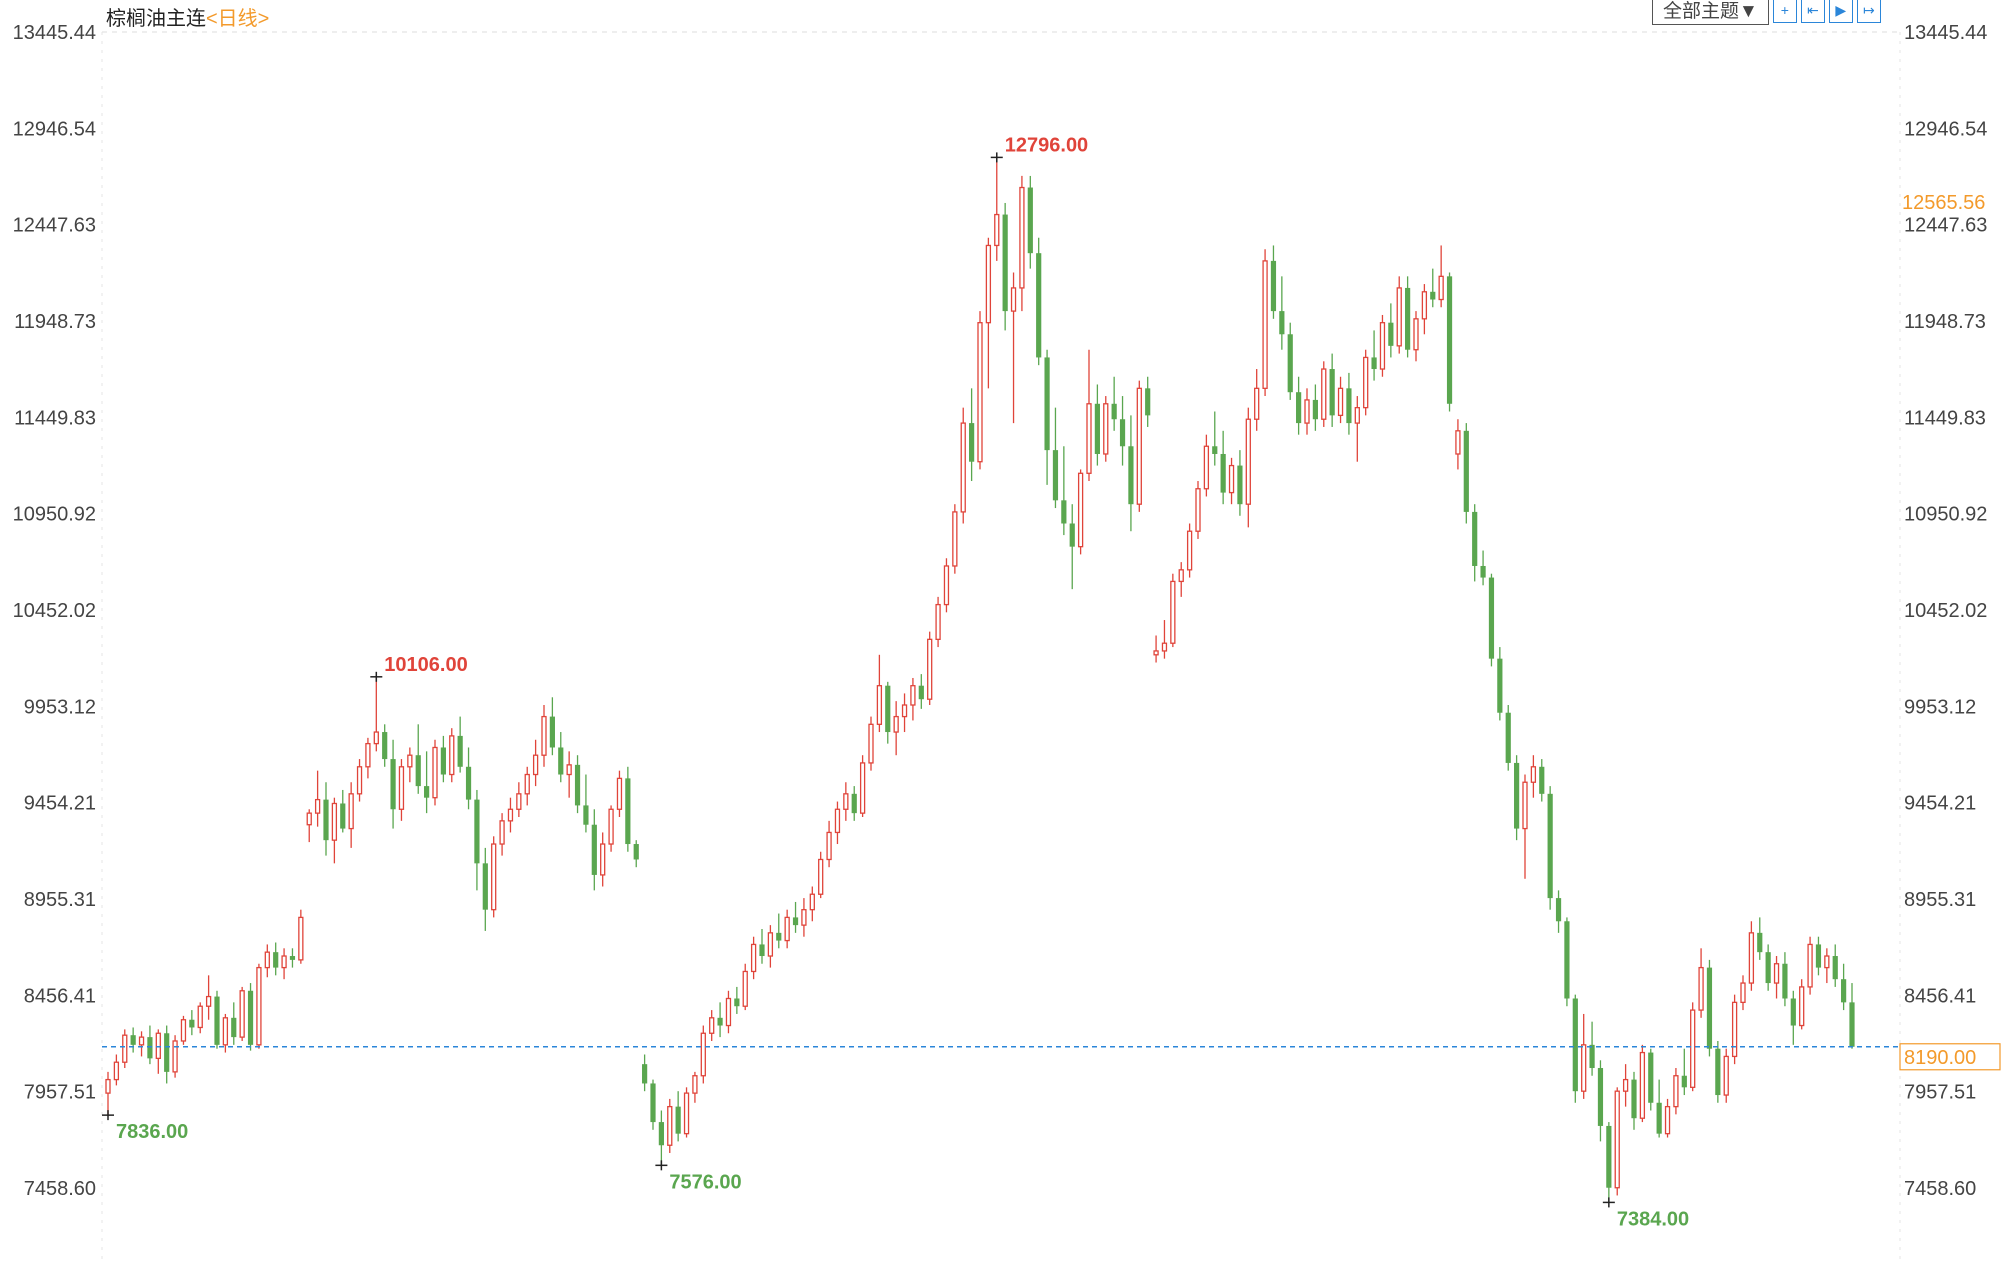 The width and height of the screenshot is (2002, 1265). Describe the element at coordinates (1710, 12) in the screenshot. I see `theme-select: 全部主题▼` at that location.